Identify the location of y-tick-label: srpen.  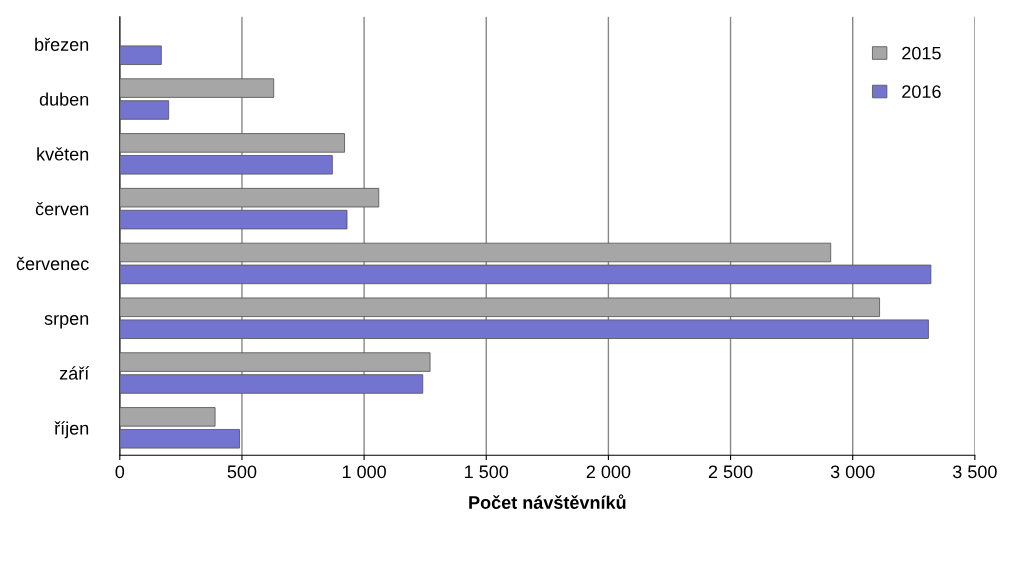
(66, 322).